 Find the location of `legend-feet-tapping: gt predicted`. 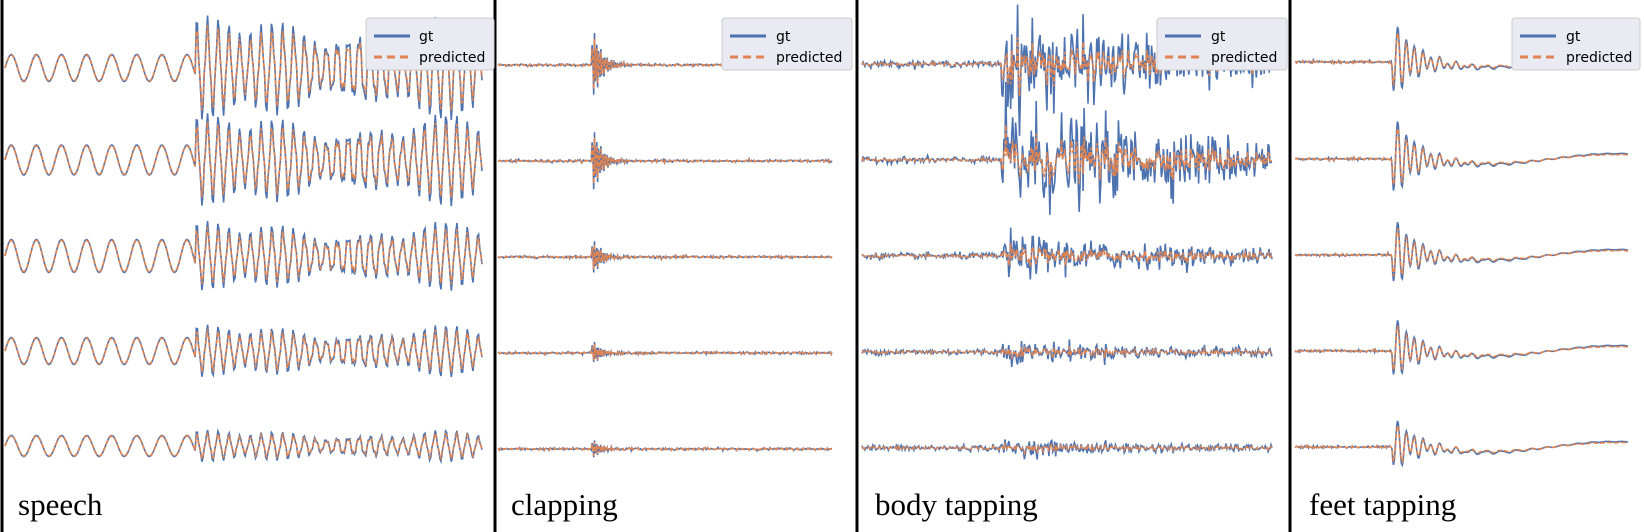

legend-feet-tapping: gt predicted is located at coordinates (1576, 44).